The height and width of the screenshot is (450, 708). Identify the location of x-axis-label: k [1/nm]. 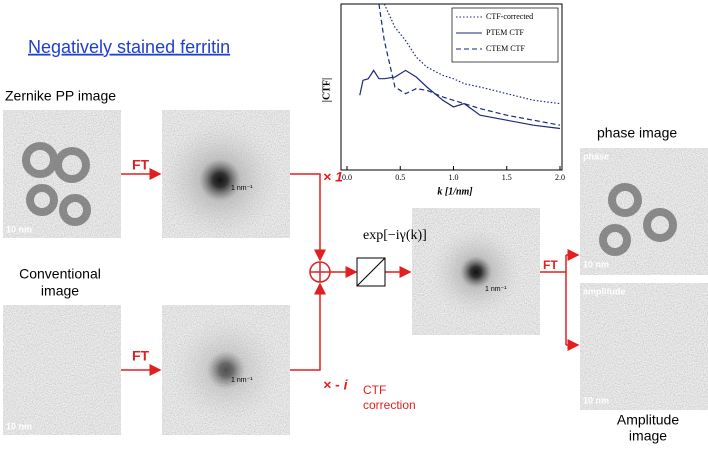
(455, 191).